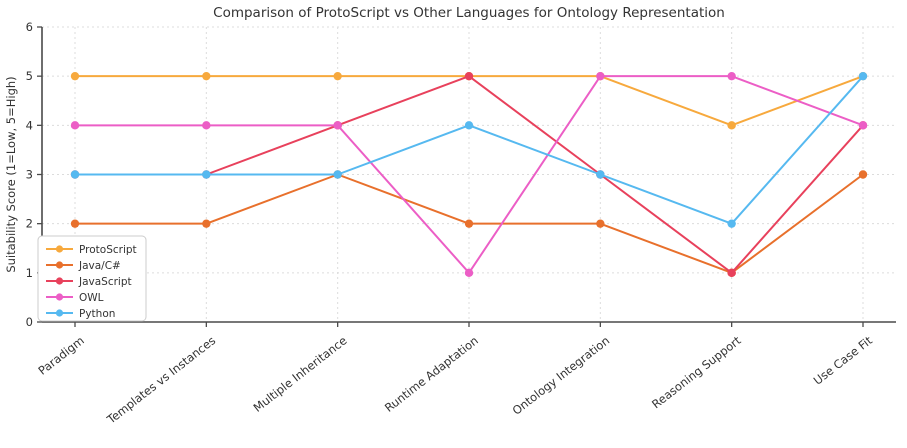 This screenshot has width=907, height=448. What do you see at coordinates (29, 224) in the screenshot?
I see `y-tick-label: 2` at bounding box center [29, 224].